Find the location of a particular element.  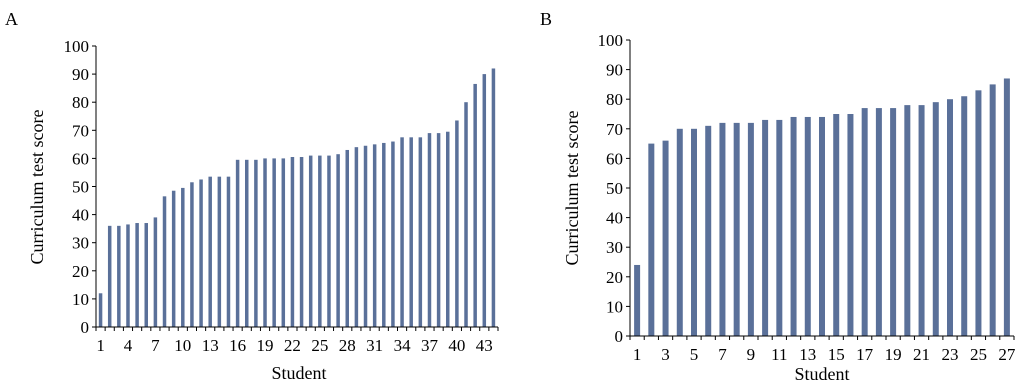

y-ticks-b: 0 10 20 30 40 50 60 70 80 90 100 is located at coordinates (614, 188).